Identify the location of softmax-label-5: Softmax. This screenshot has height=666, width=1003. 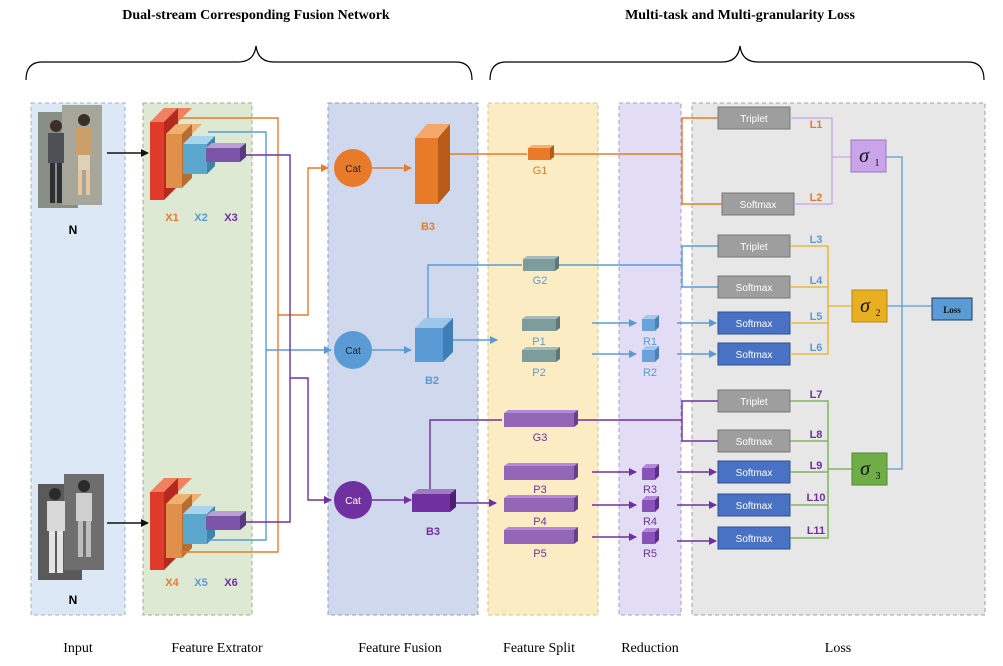
(754, 442).